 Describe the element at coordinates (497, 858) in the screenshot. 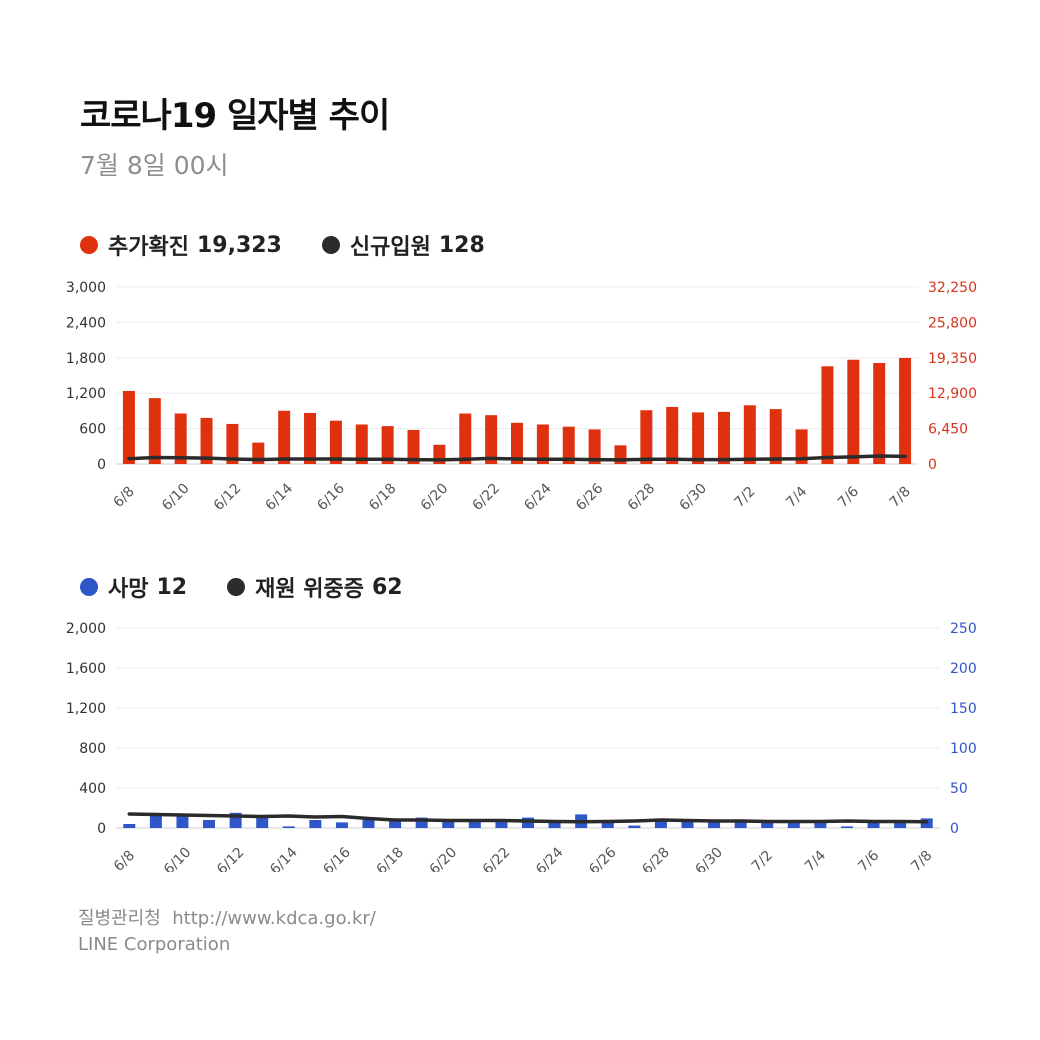

I see `x-tick-label: 6/22` at that location.